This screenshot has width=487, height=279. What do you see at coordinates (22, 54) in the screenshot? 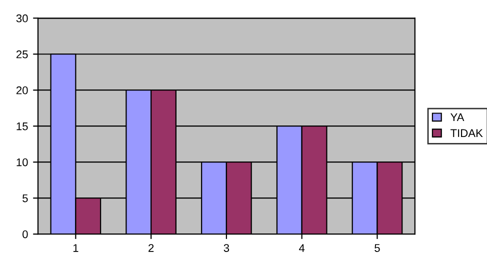
I see `y-tick-label: 25` at bounding box center [22, 54].